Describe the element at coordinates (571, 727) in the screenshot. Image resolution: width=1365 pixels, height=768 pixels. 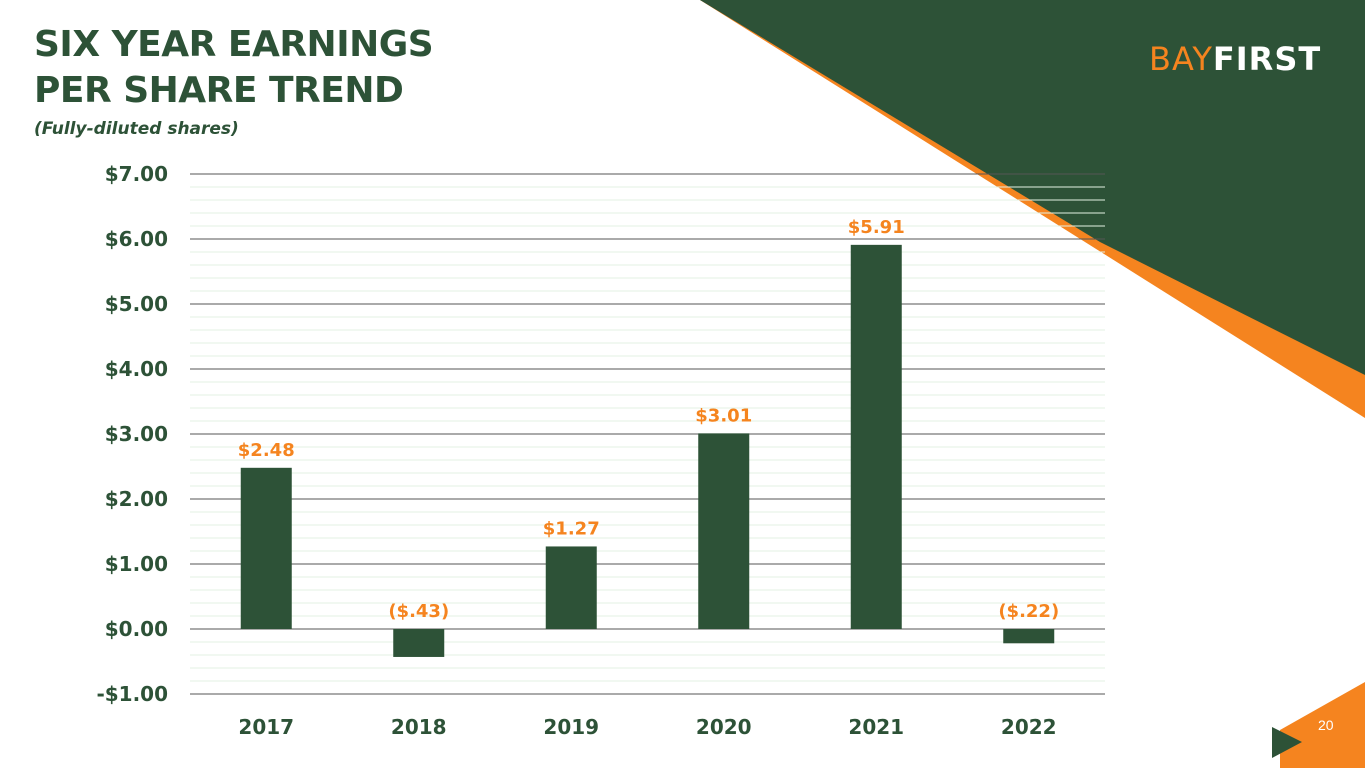
I see `x-tick-label: 2019` at that location.